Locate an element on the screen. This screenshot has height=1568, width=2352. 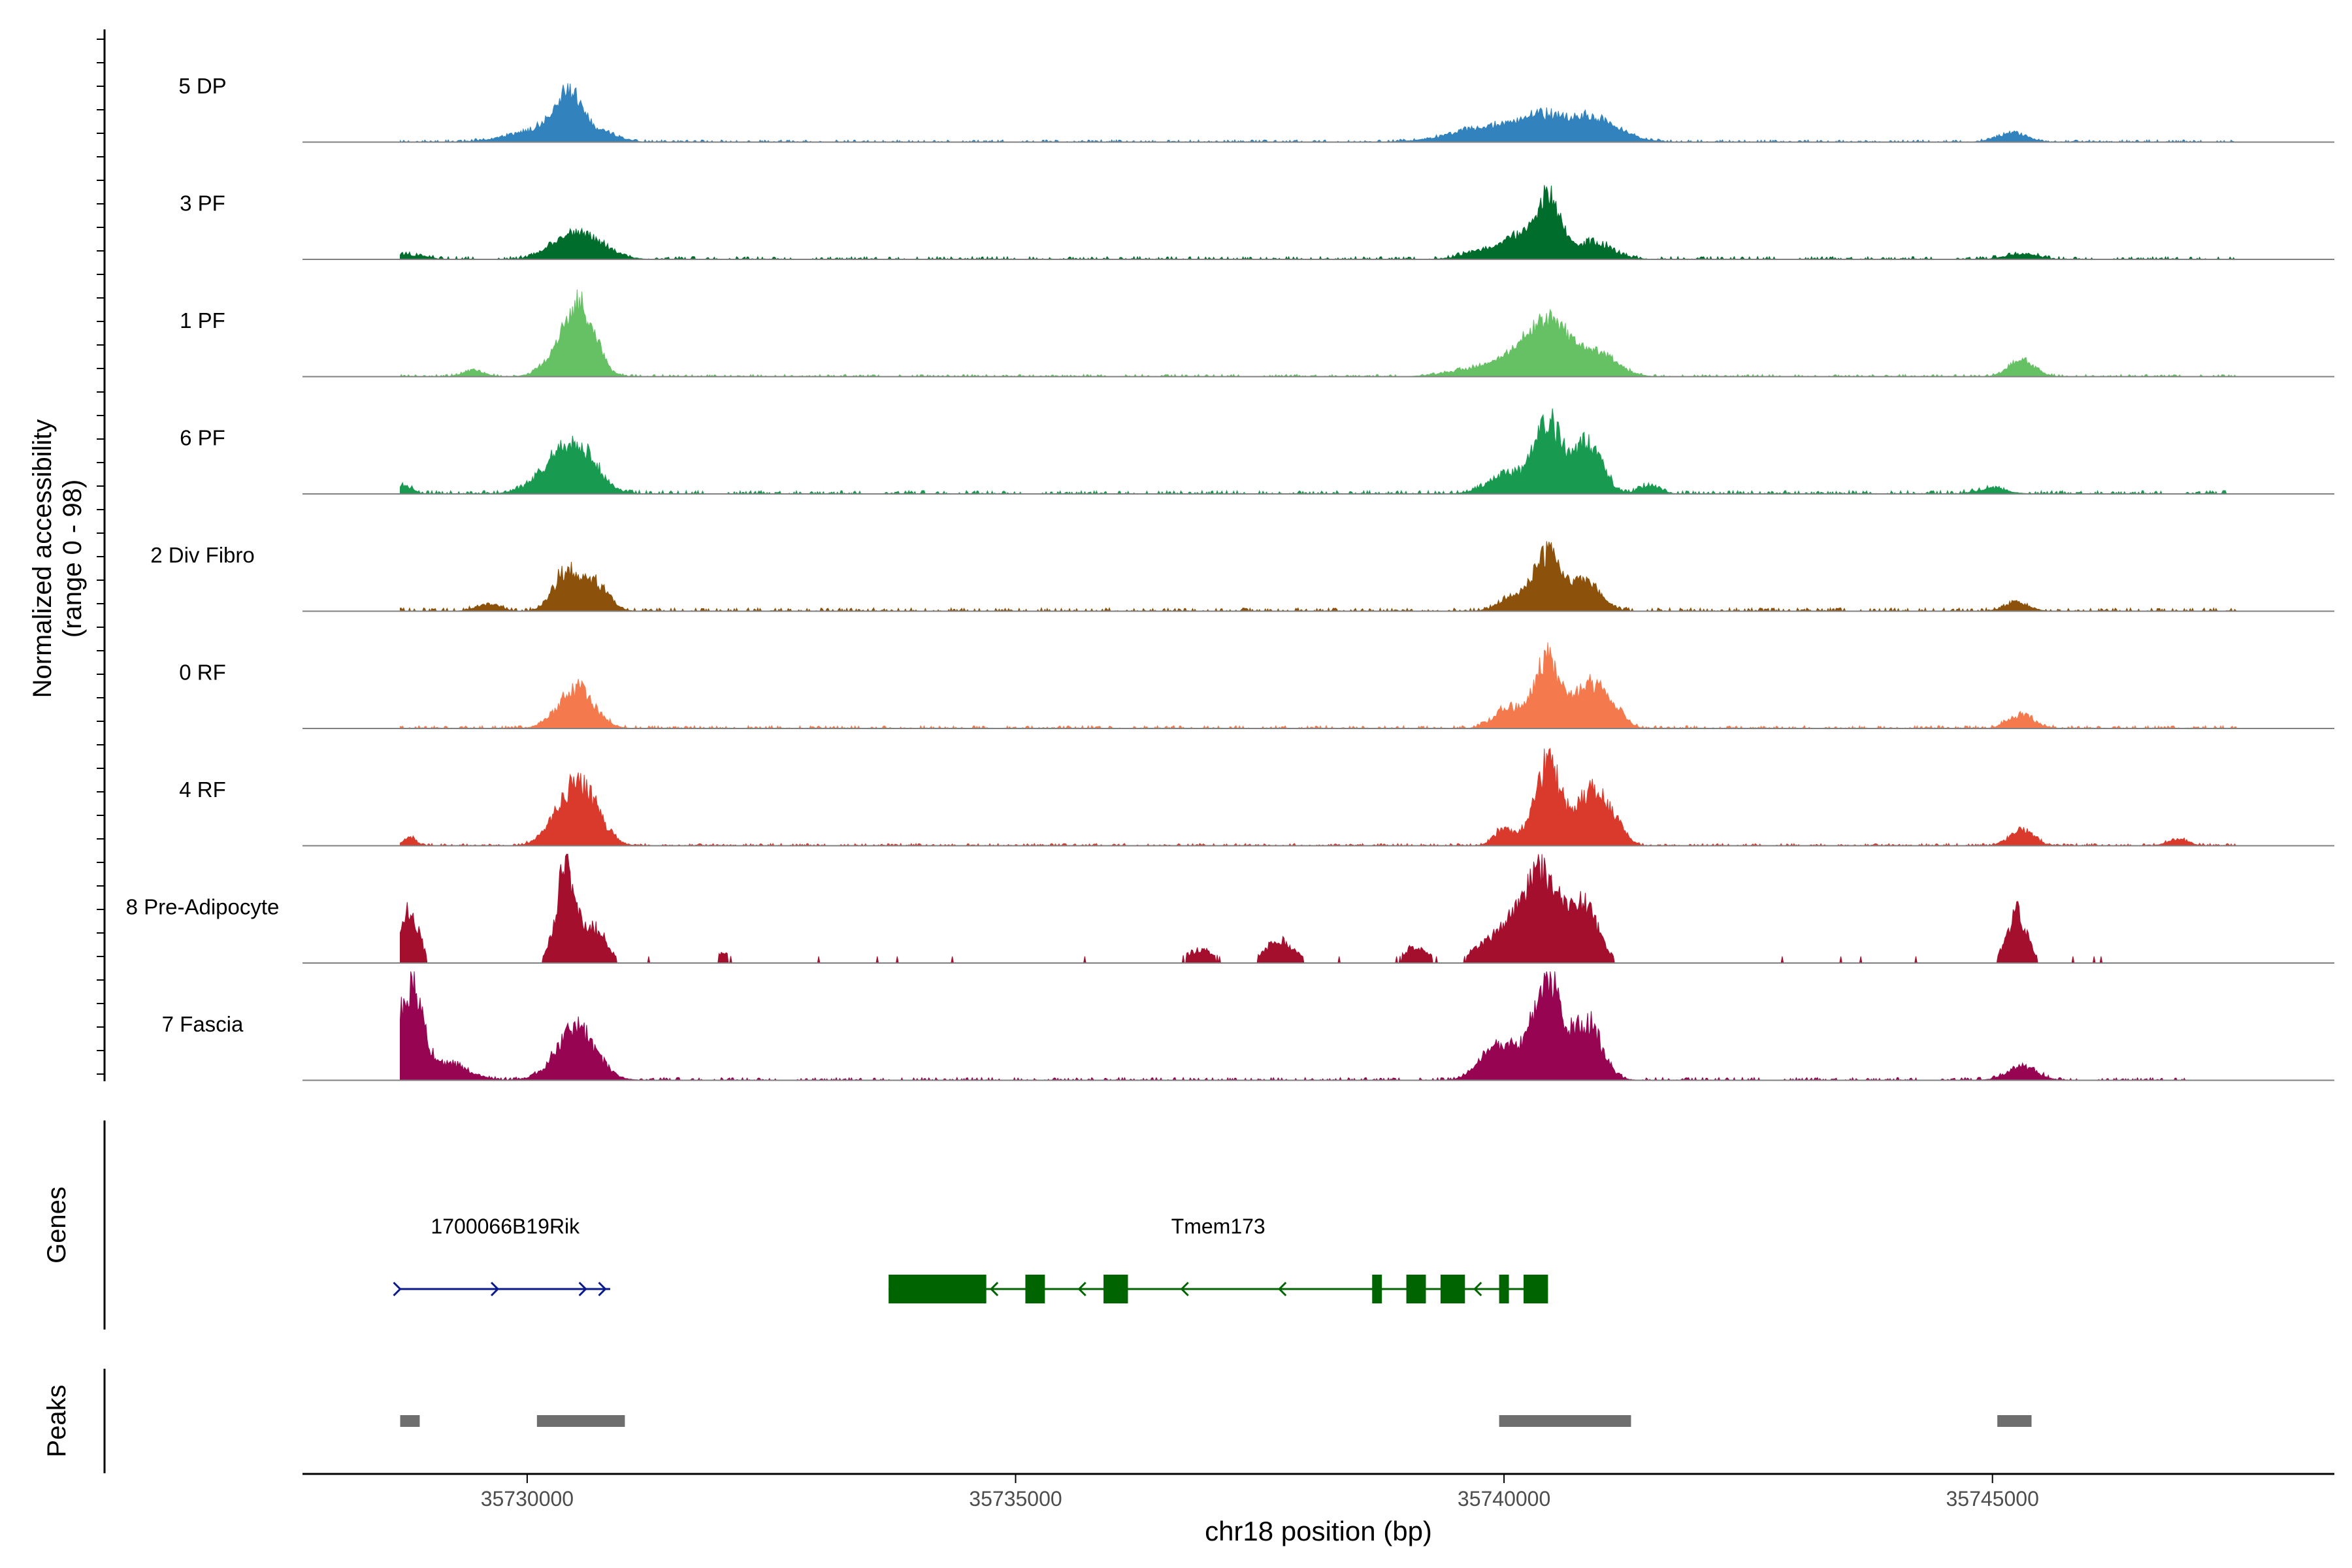
genes-label: Genes is located at coordinates (56, 1225).